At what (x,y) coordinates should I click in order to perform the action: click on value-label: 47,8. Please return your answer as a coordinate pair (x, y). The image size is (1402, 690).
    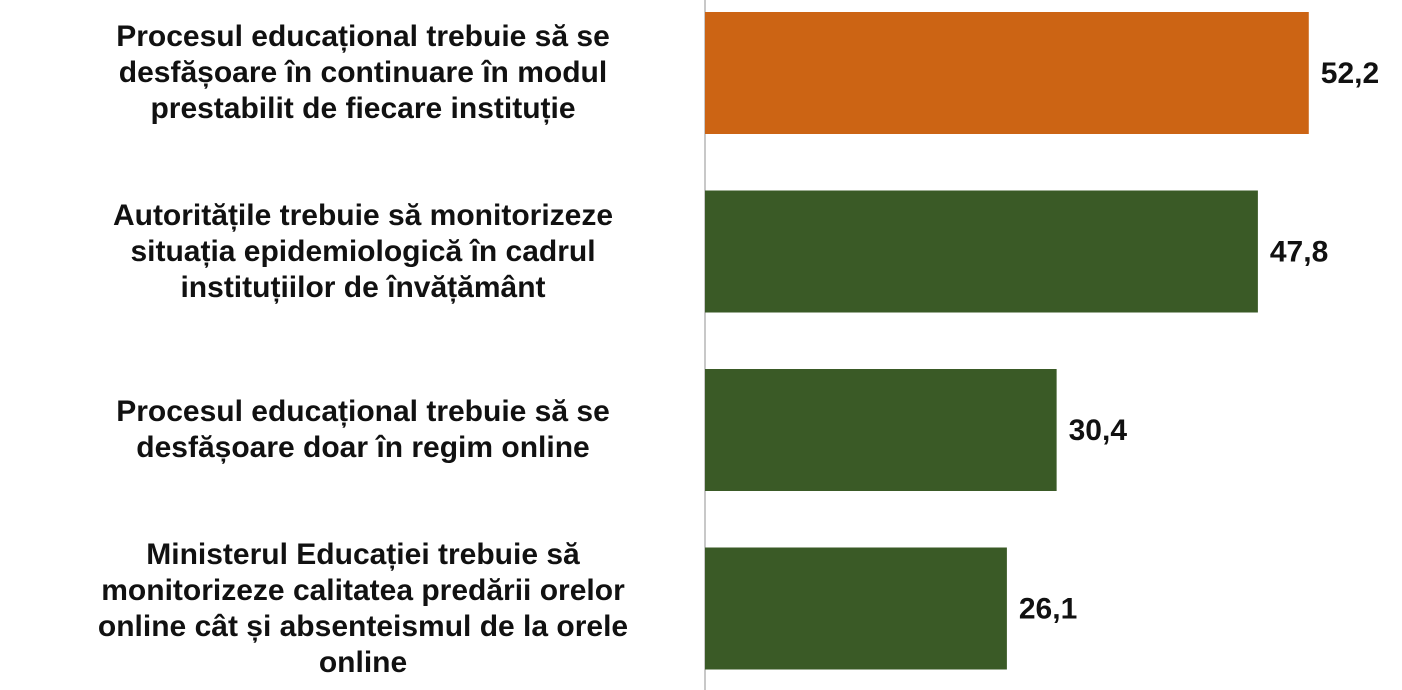
    Looking at the image, I should click on (1299, 251).